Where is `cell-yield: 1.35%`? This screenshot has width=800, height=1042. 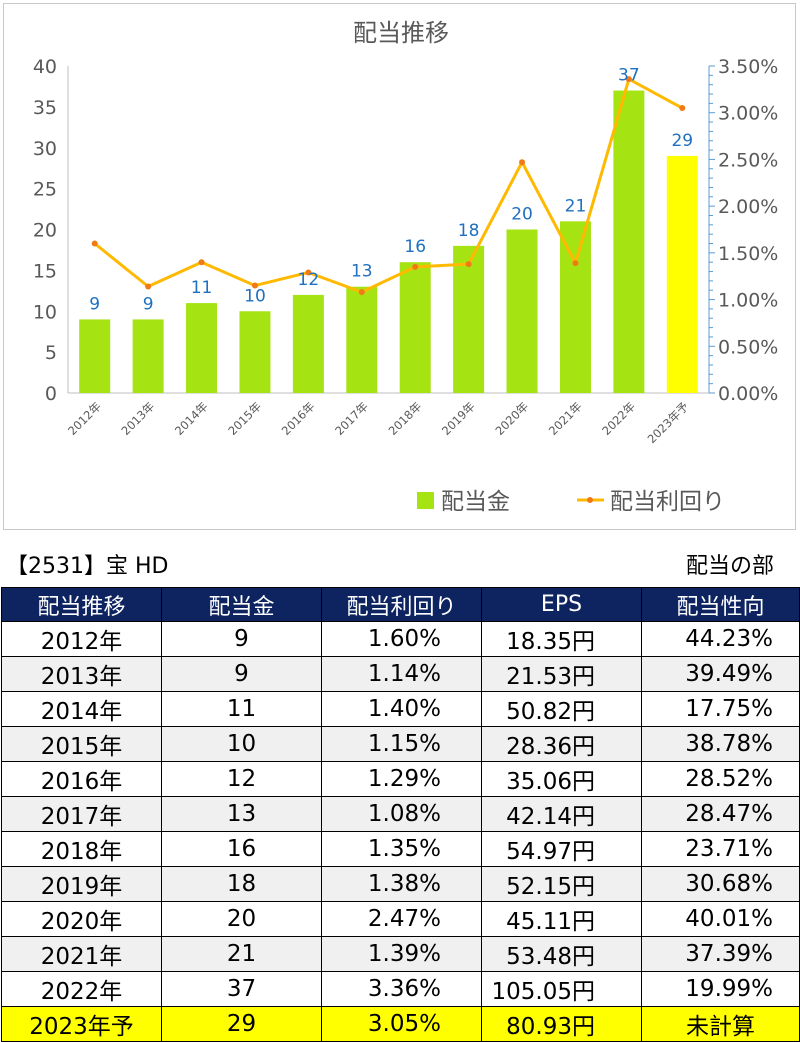
cell-yield: 1.35% is located at coordinates (401, 849).